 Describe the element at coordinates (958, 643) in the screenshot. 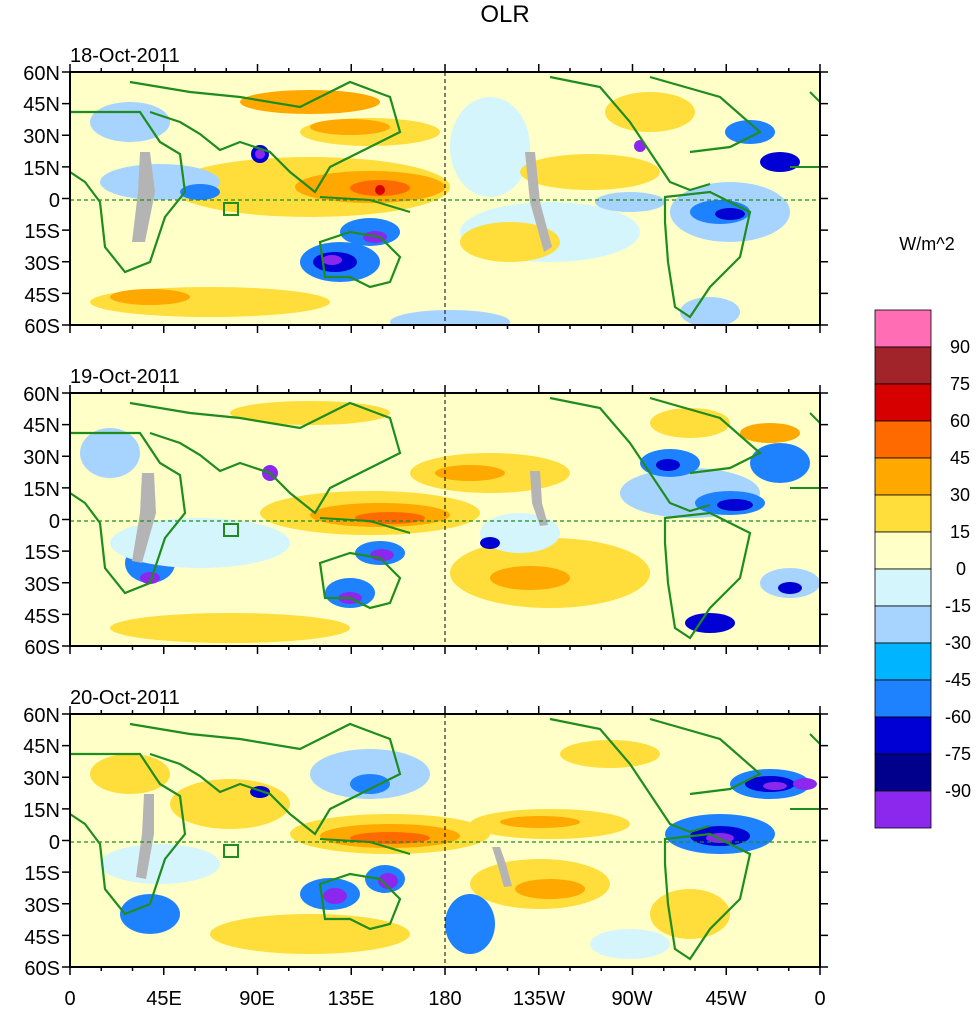

I see `colorbar-tick-label: -30` at that location.